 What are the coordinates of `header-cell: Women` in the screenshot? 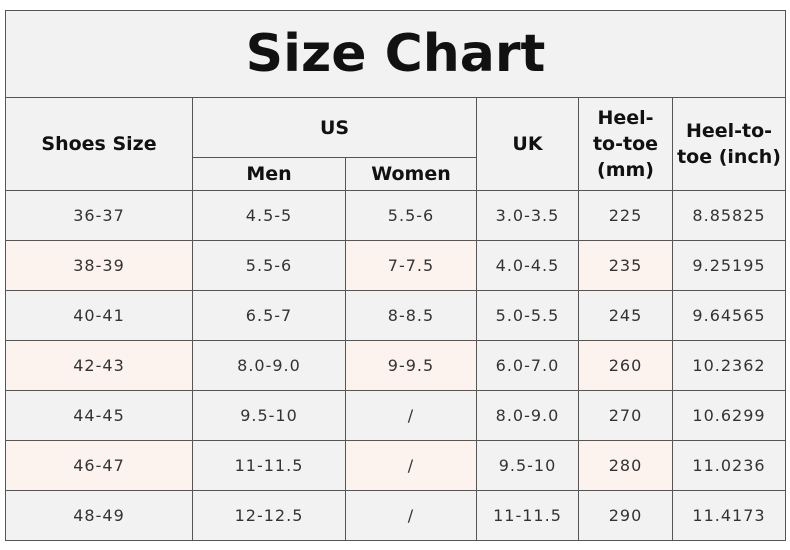 It's located at (411, 174).